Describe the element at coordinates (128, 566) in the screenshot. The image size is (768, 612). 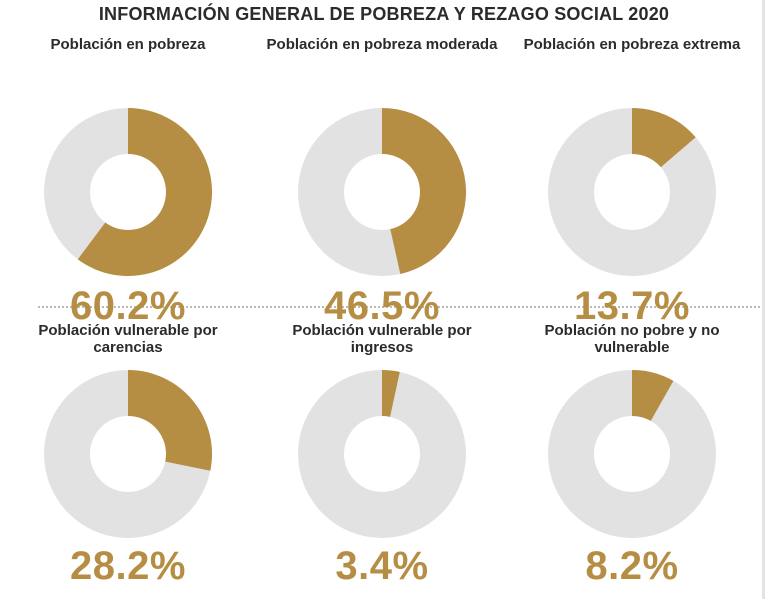
I see `donut-value: 28.2%` at that location.